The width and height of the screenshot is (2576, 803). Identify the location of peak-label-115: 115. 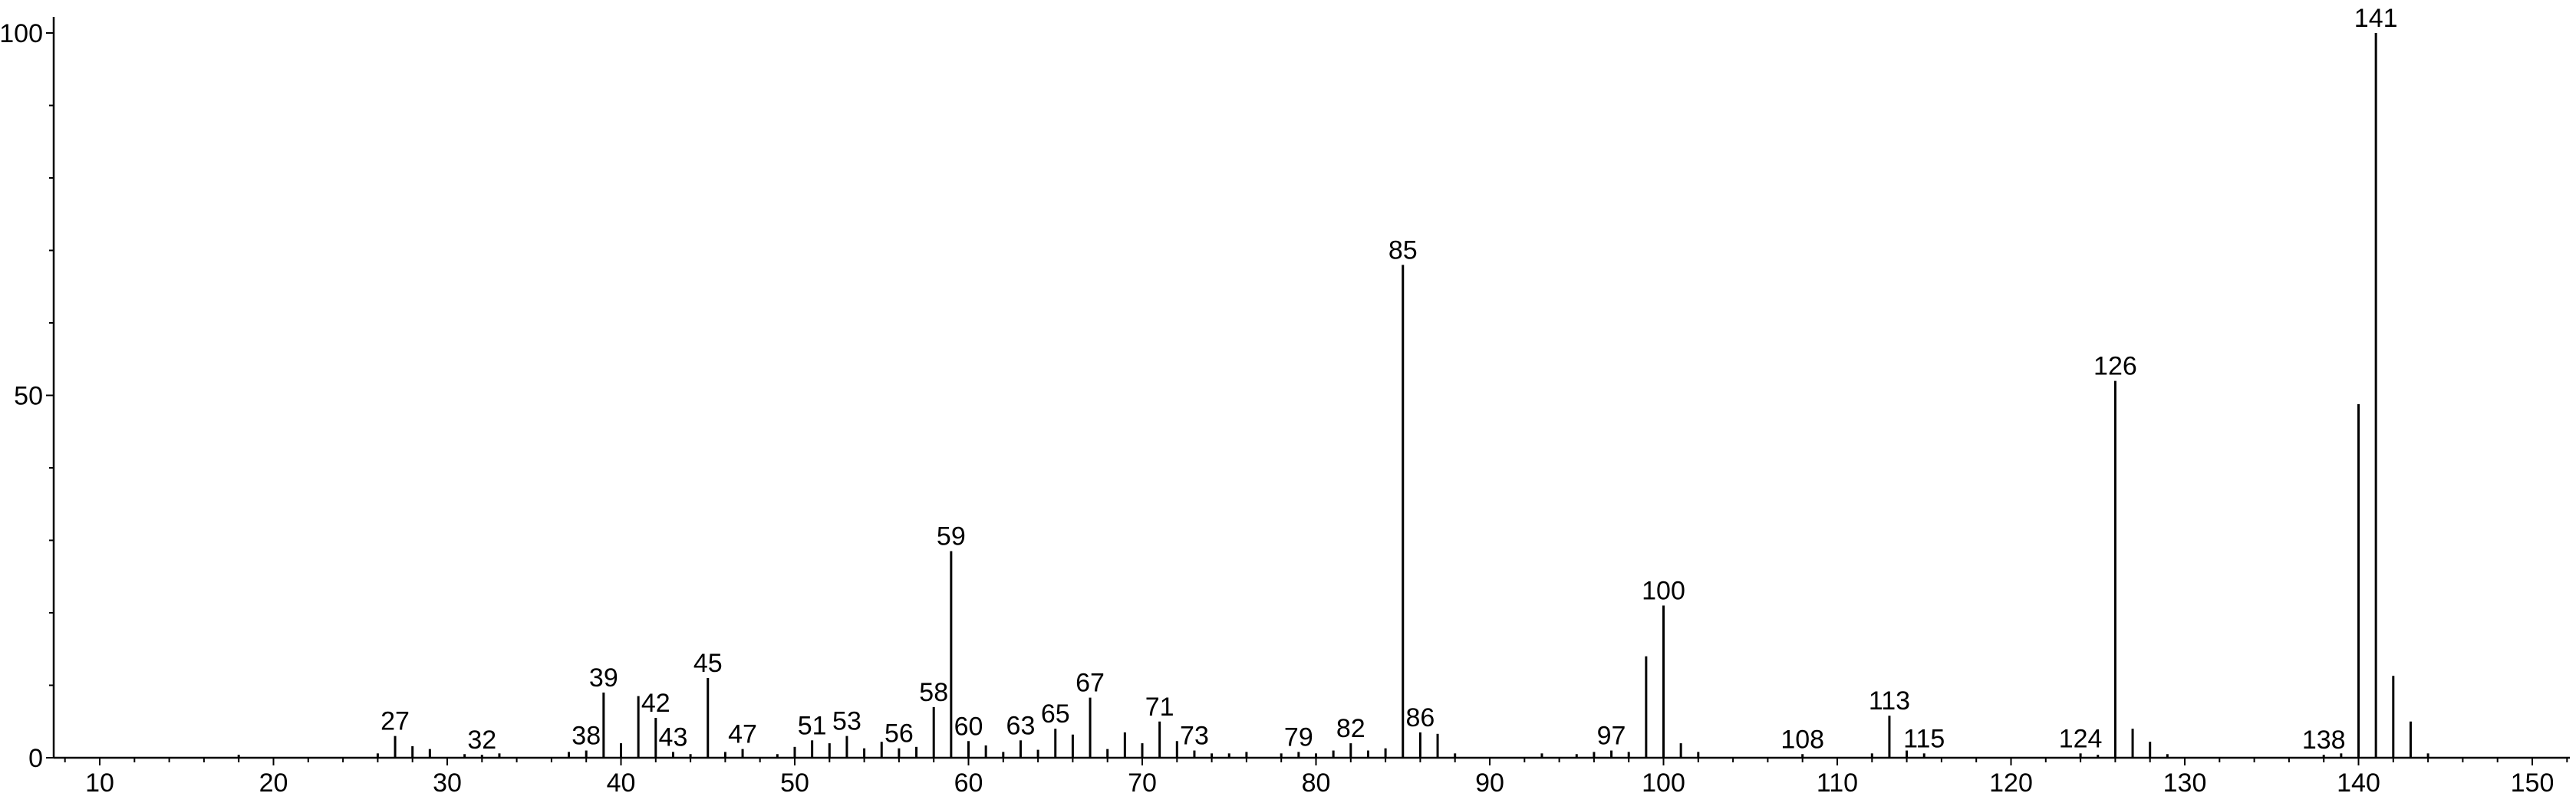
(1924, 738).